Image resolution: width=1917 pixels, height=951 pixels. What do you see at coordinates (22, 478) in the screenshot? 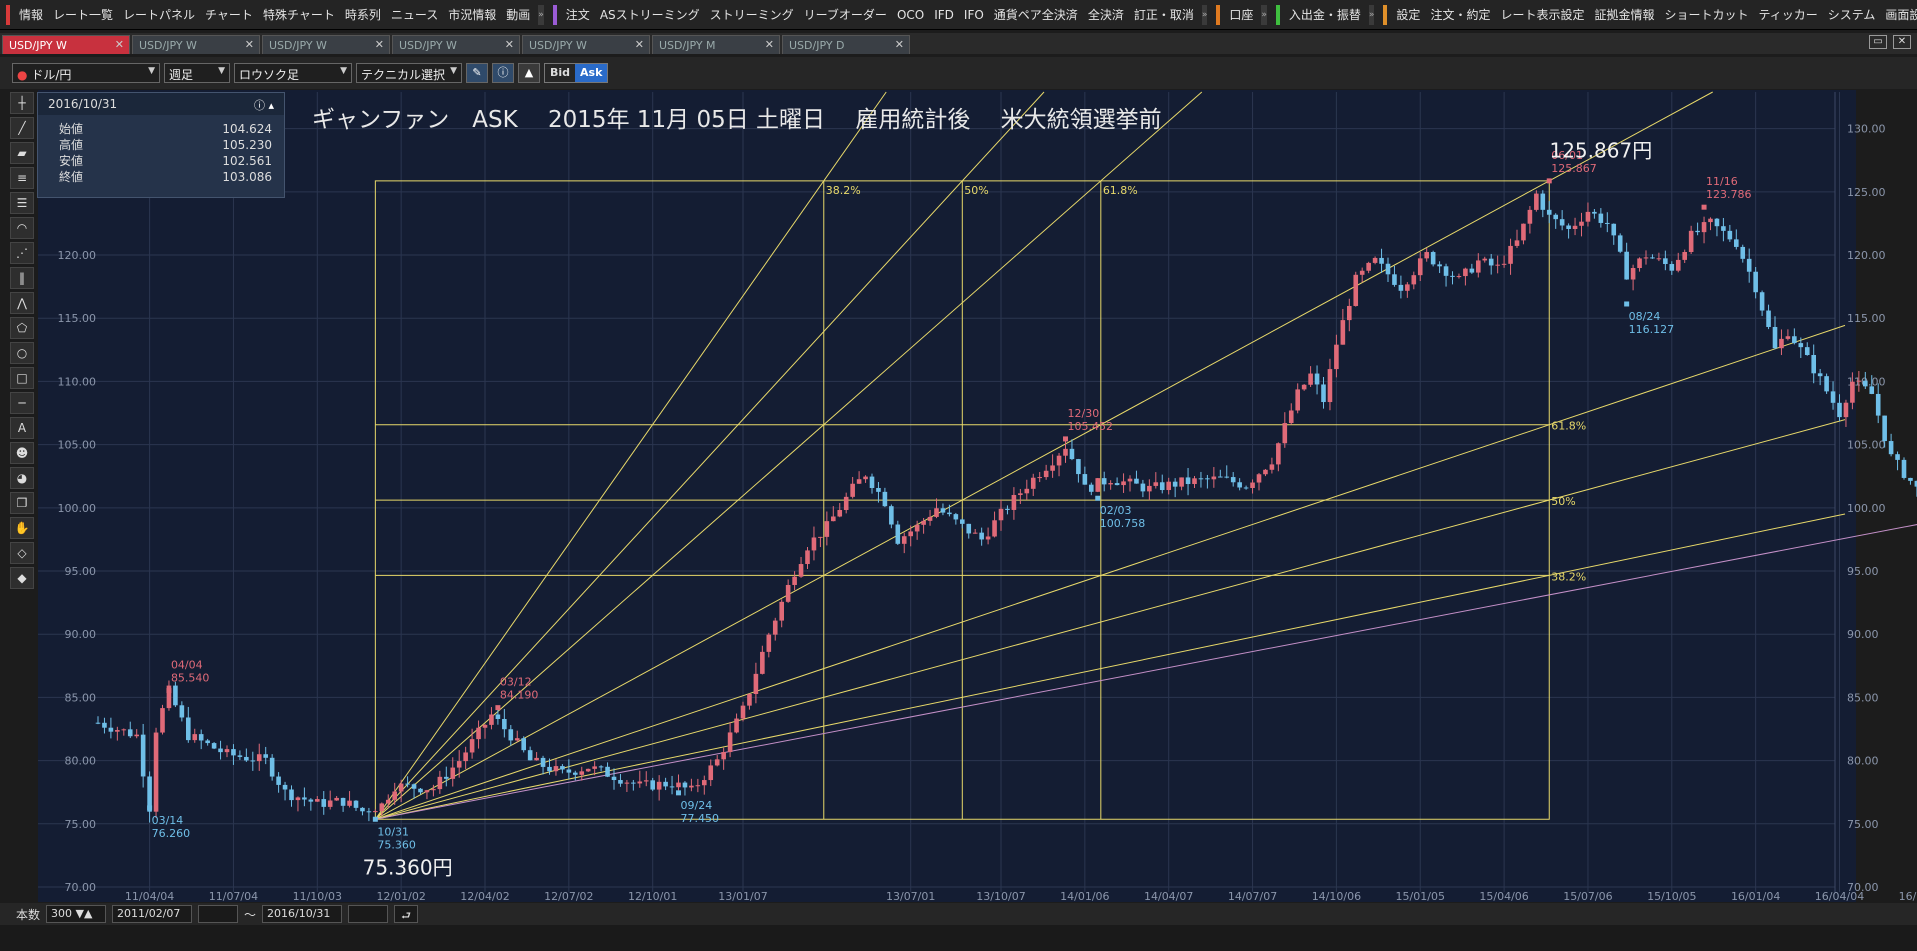
I see `magnet-icon: ◕` at bounding box center [22, 478].